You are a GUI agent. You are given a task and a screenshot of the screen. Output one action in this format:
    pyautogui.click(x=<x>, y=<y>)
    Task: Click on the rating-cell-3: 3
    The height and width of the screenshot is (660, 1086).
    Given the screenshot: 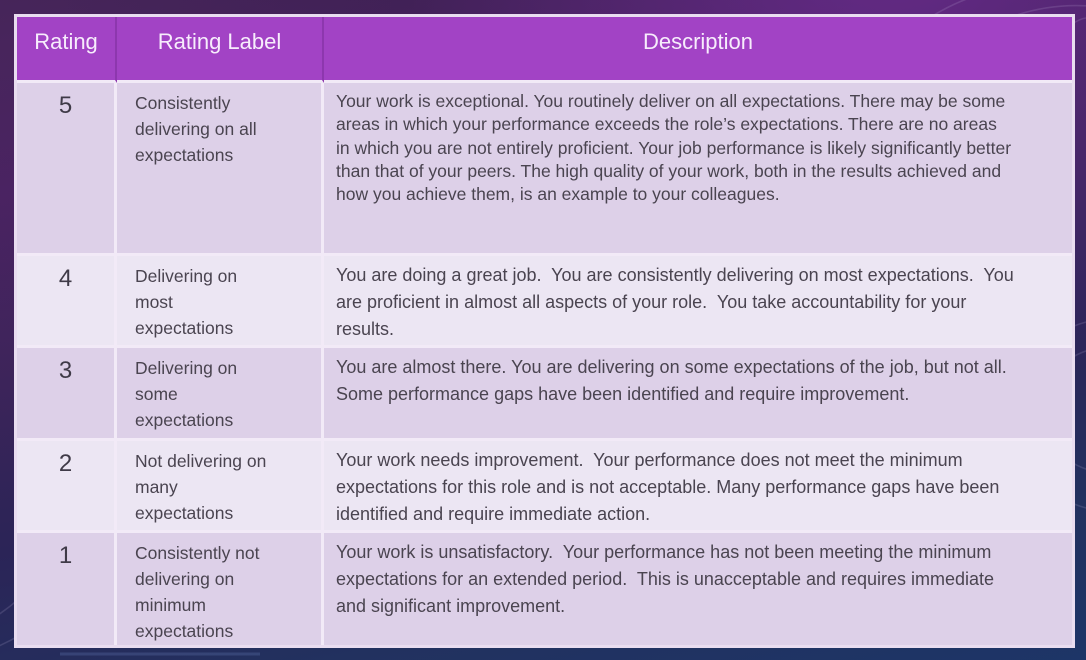 What is the action you would take?
    pyautogui.click(x=67, y=394)
    